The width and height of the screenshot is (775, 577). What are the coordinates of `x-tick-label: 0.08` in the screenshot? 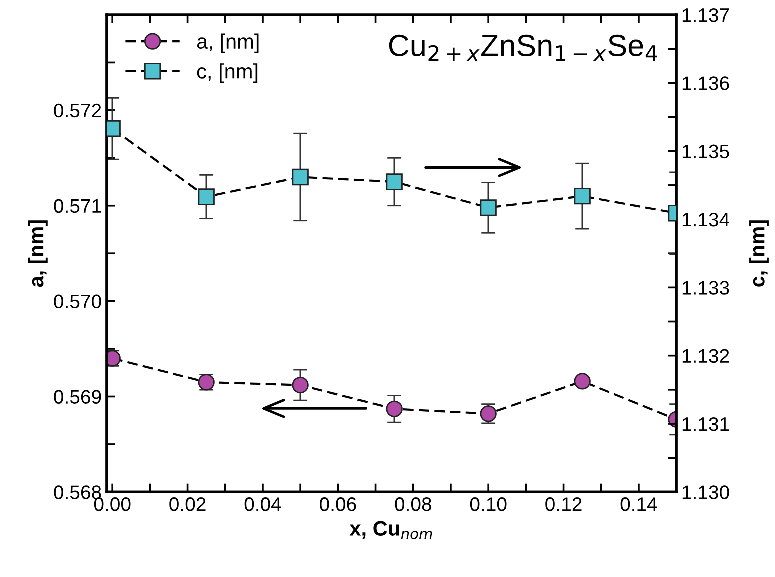 It's located at (413, 505).